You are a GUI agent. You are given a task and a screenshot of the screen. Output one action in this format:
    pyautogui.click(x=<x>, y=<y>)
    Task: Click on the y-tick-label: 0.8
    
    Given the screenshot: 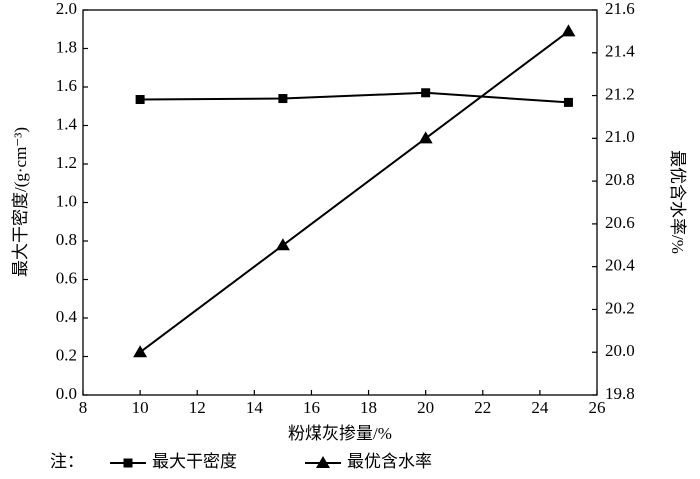 What is the action you would take?
    pyautogui.click(x=66, y=239)
    